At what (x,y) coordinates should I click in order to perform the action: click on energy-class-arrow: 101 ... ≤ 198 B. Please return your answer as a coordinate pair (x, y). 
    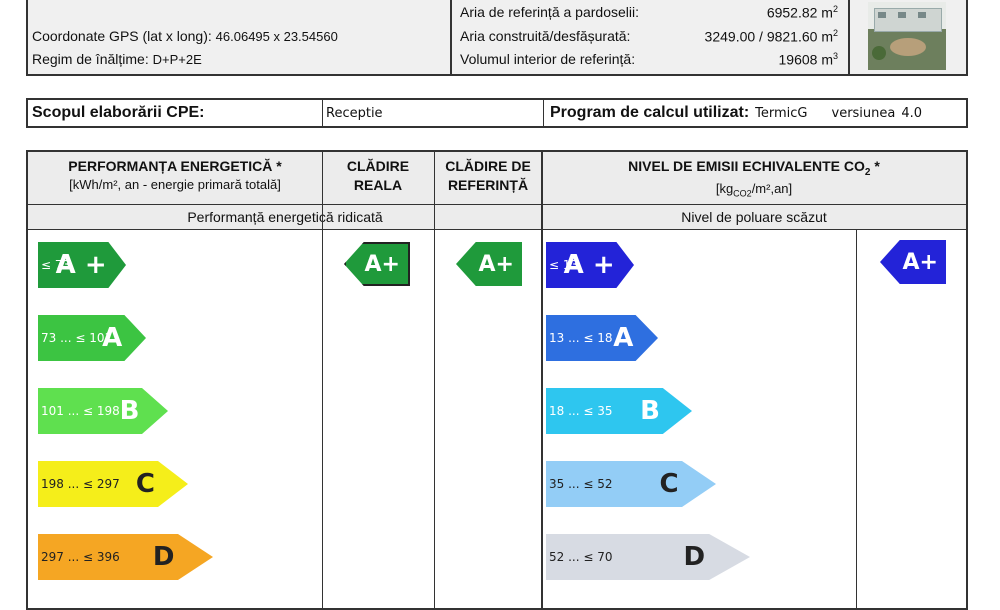
    Looking at the image, I should click on (103, 411).